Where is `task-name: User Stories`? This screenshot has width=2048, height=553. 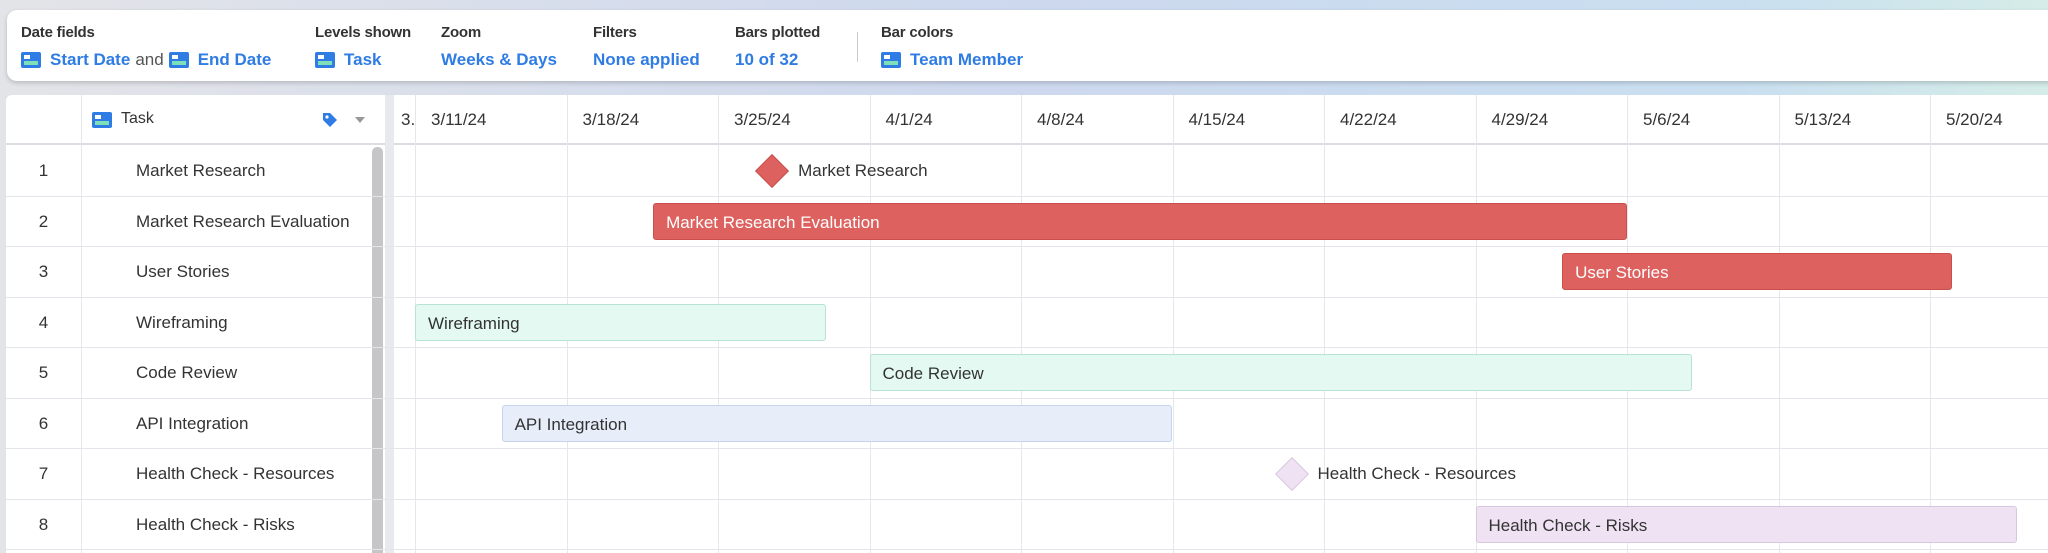
task-name: User Stories is located at coordinates (183, 271).